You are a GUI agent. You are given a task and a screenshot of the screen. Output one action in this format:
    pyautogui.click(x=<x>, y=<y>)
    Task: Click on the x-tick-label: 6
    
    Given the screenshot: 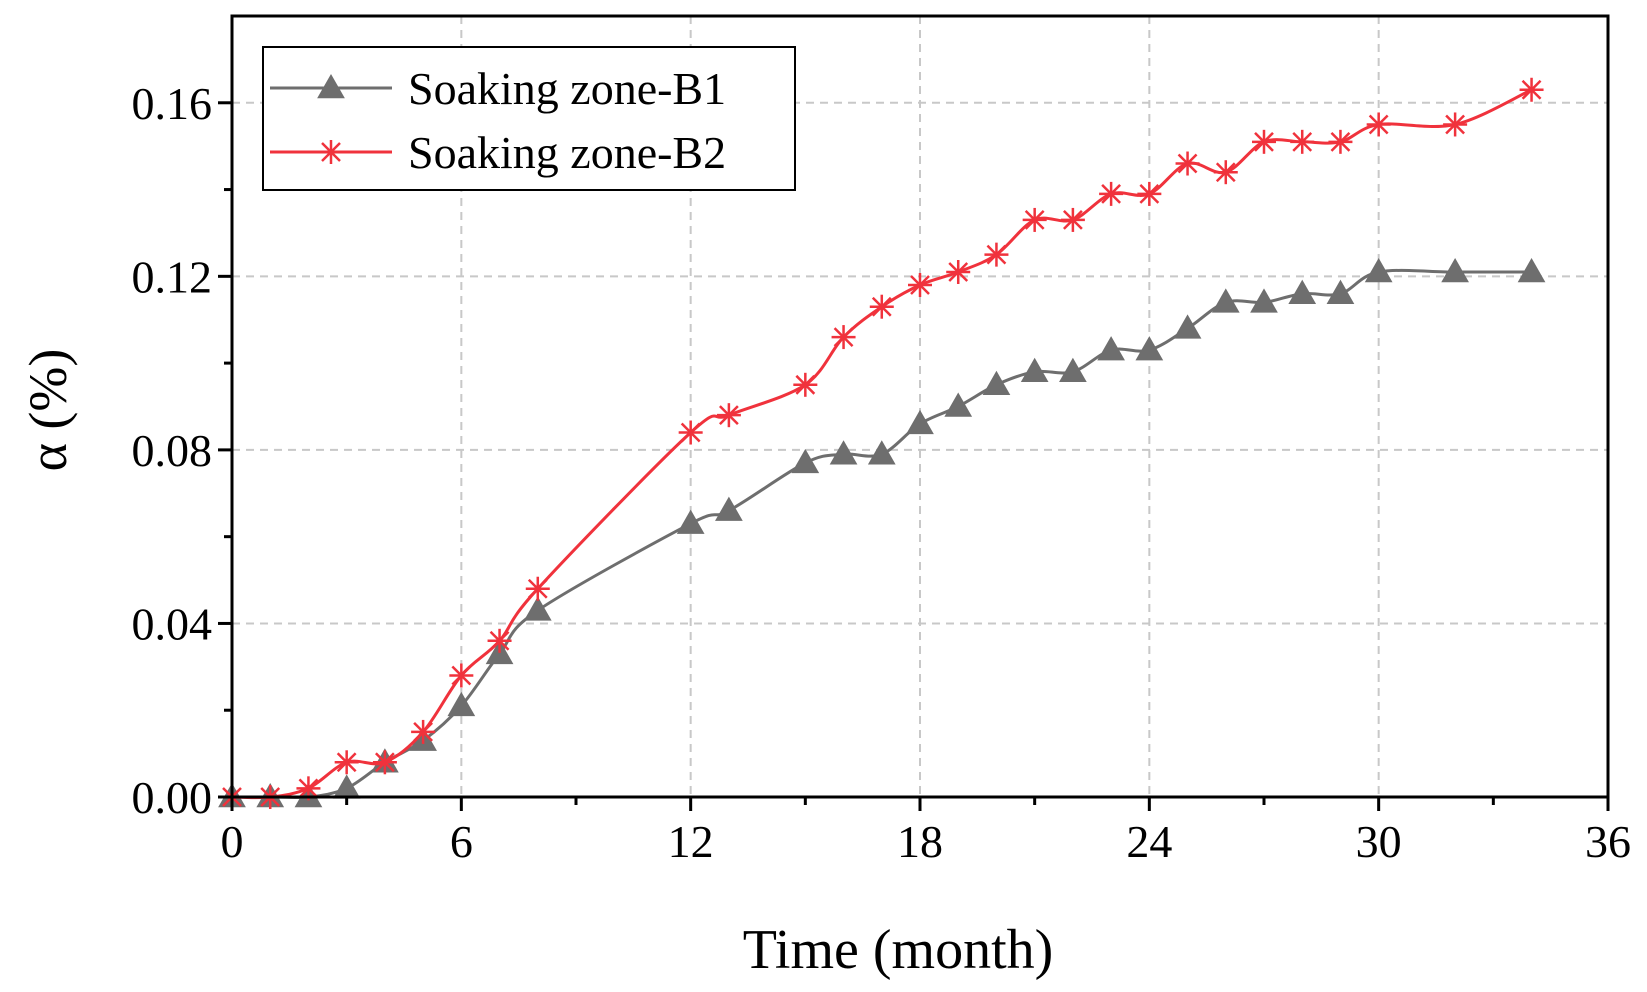 What is the action you would take?
    pyautogui.click(x=461, y=841)
    